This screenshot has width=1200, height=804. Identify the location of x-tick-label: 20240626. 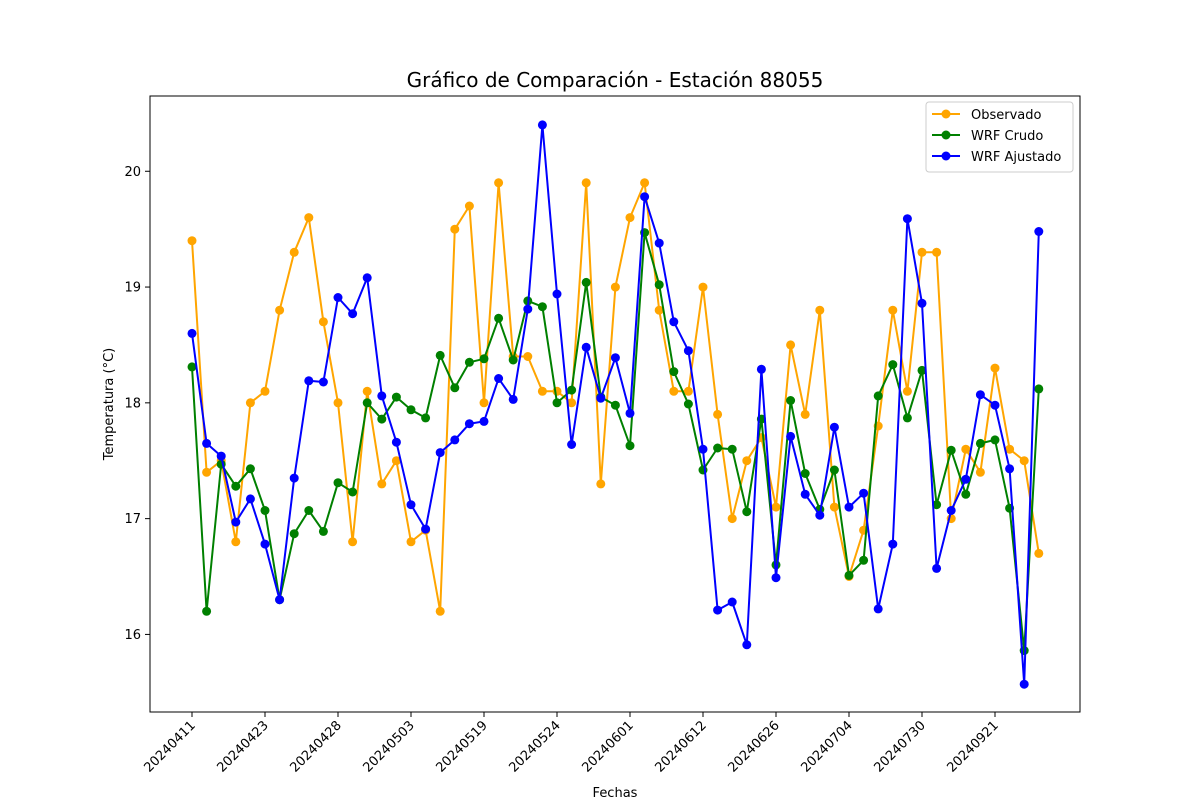
(753, 746).